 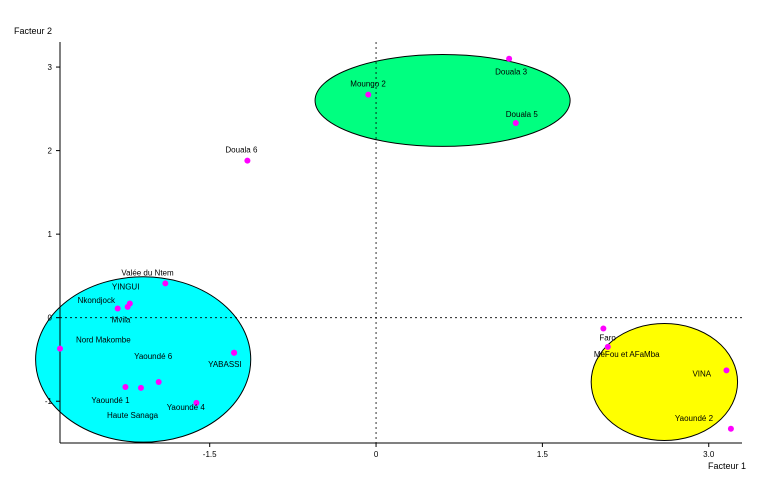 What do you see at coordinates (50, 318) in the screenshot?
I see `y-tick-label: 0` at bounding box center [50, 318].